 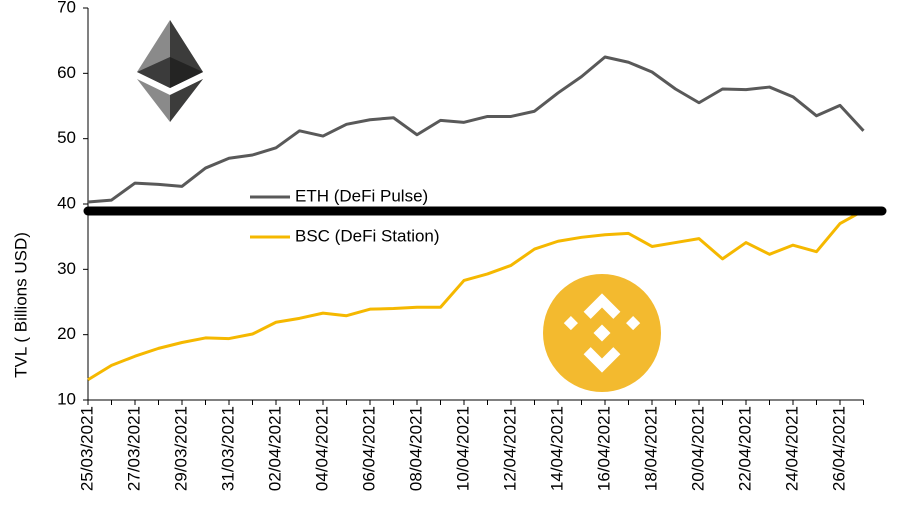 I want to click on y-tick-label: 30, so click(x=66, y=268).